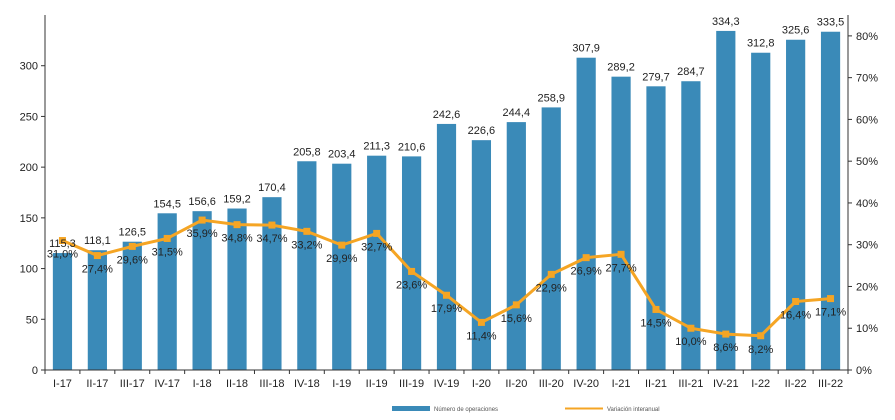 The height and width of the screenshot is (420, 895). I want to click on x-axis-tick-label: II-19, so click(377, 384).